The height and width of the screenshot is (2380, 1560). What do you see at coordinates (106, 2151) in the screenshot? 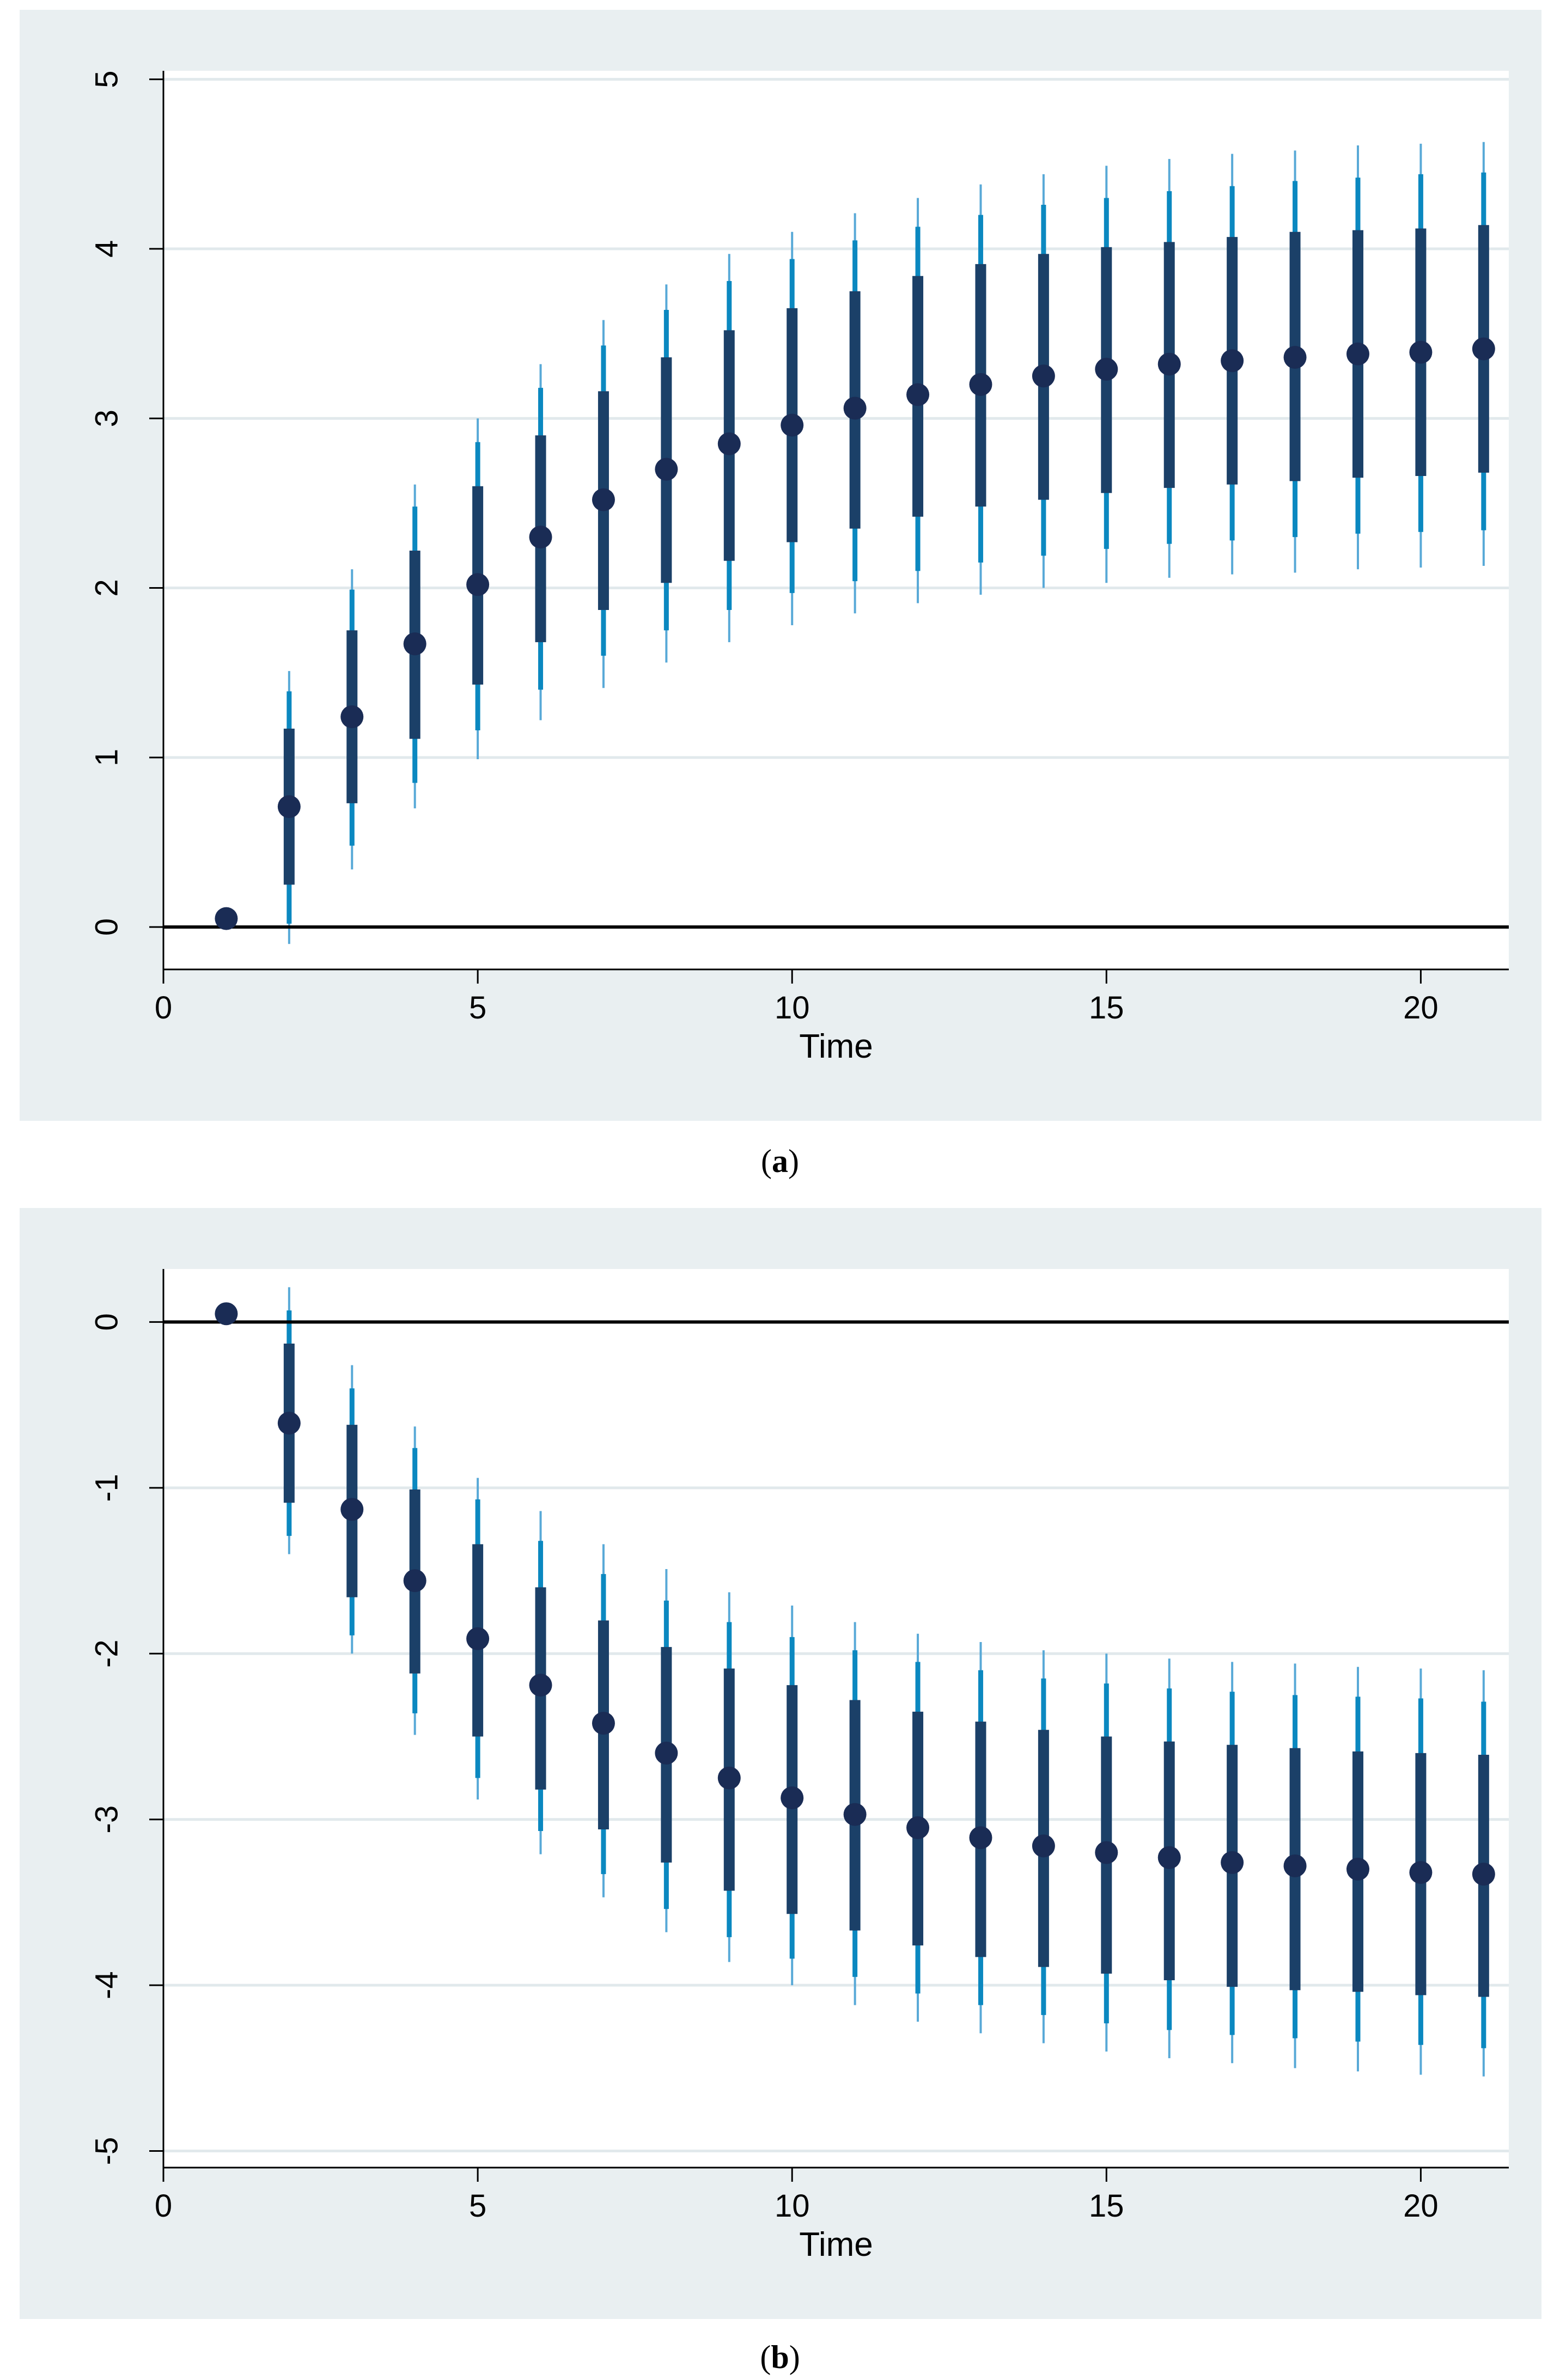
I see `y-tick-label: -5` at bounding box center [106, 2151].